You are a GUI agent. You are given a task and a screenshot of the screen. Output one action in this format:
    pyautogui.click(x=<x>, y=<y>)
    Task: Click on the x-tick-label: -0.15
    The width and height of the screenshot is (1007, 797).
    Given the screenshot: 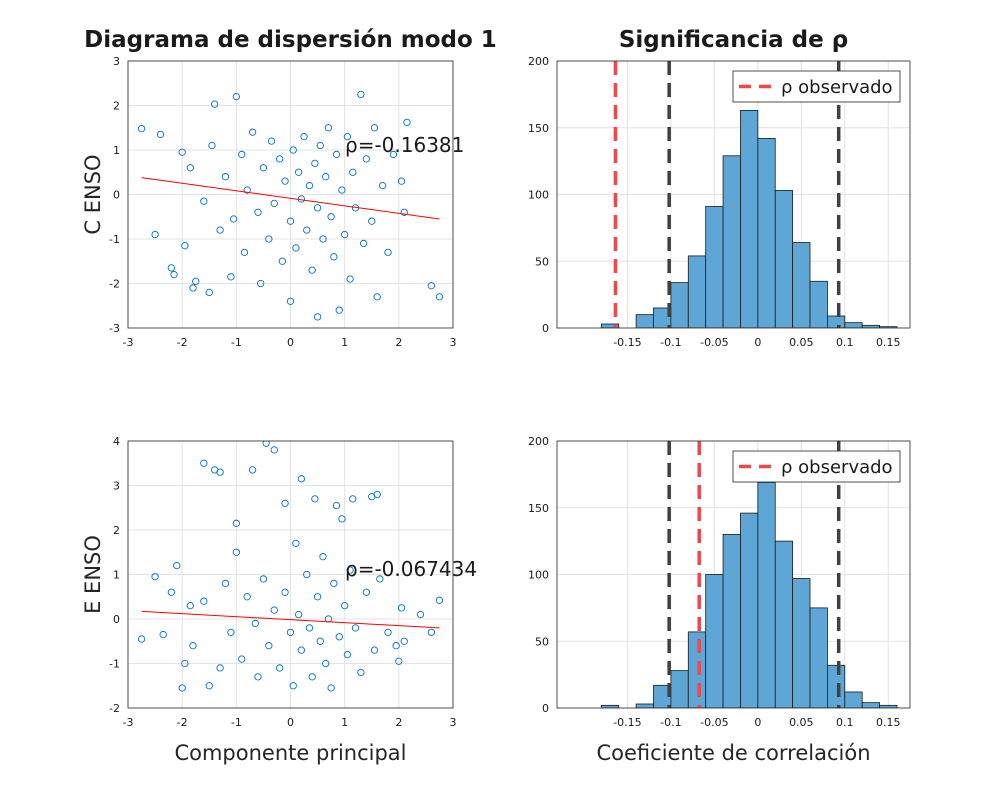 What is the action you would take?
    pyautogui.click(x=627, y=722)
    